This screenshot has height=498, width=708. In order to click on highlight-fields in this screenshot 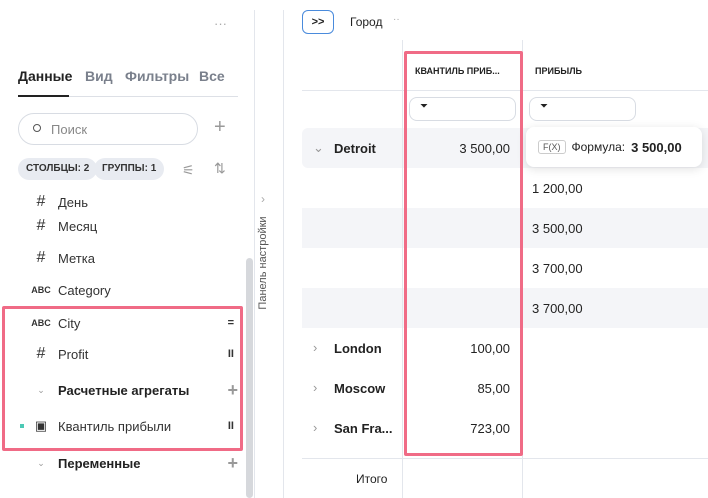, I will do `click(122, 378)`.